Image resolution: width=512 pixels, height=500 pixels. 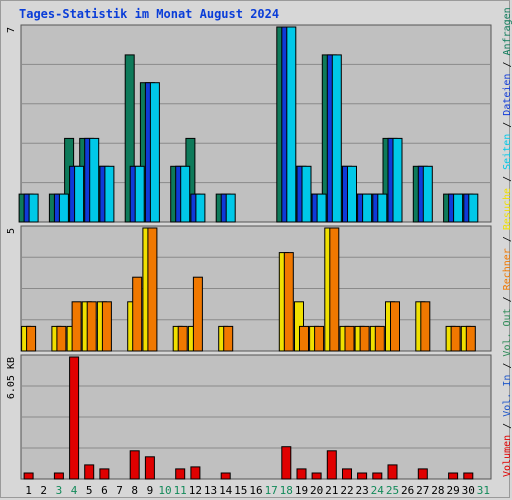 What do you see at coordinates (507, 209) in the screenshot?
I see `legend-besuche: Besuche` at bounding box center [507, 209].